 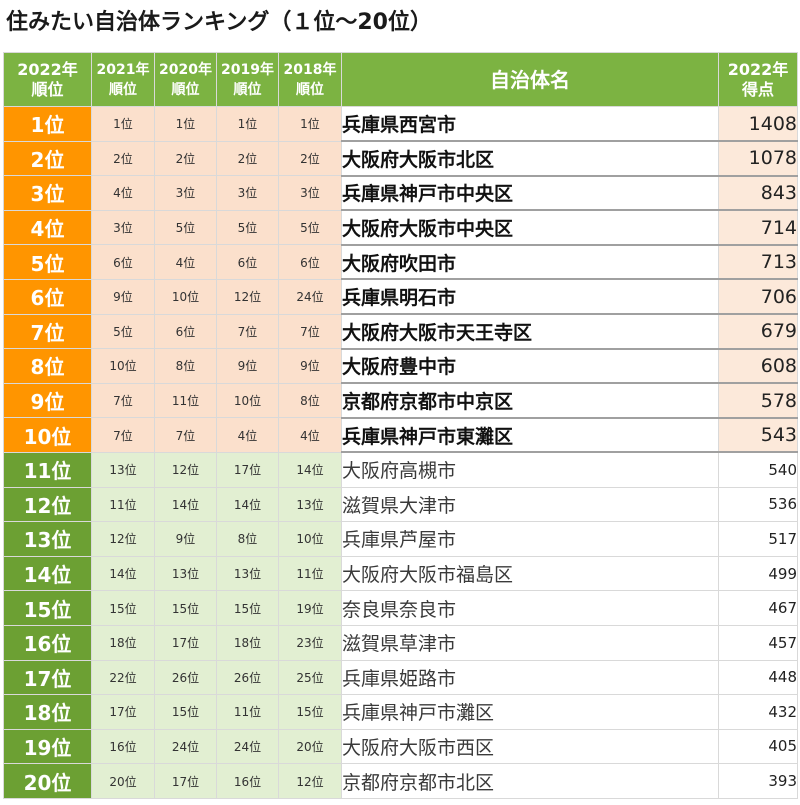 I want to click on score-2022-cell: 405, so click(x=758, y=746).